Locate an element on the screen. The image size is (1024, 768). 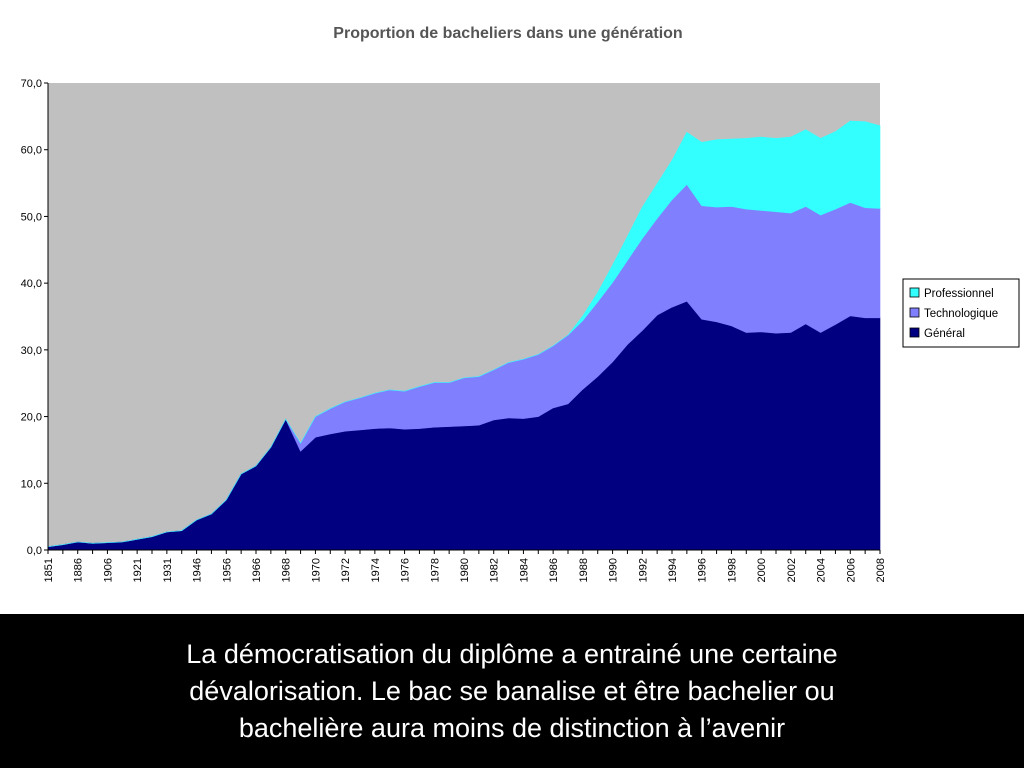
x-tick-label: 1970 is located at coordinates (316, 570).